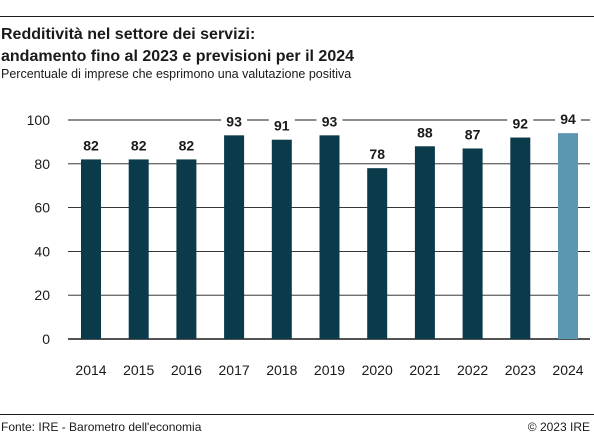 The image size is (594, 438). What do you see at coordinates (138, 370) in the screenshot?
I see `x-tick-label-2015: 2015` at bounding box center [138, 370].